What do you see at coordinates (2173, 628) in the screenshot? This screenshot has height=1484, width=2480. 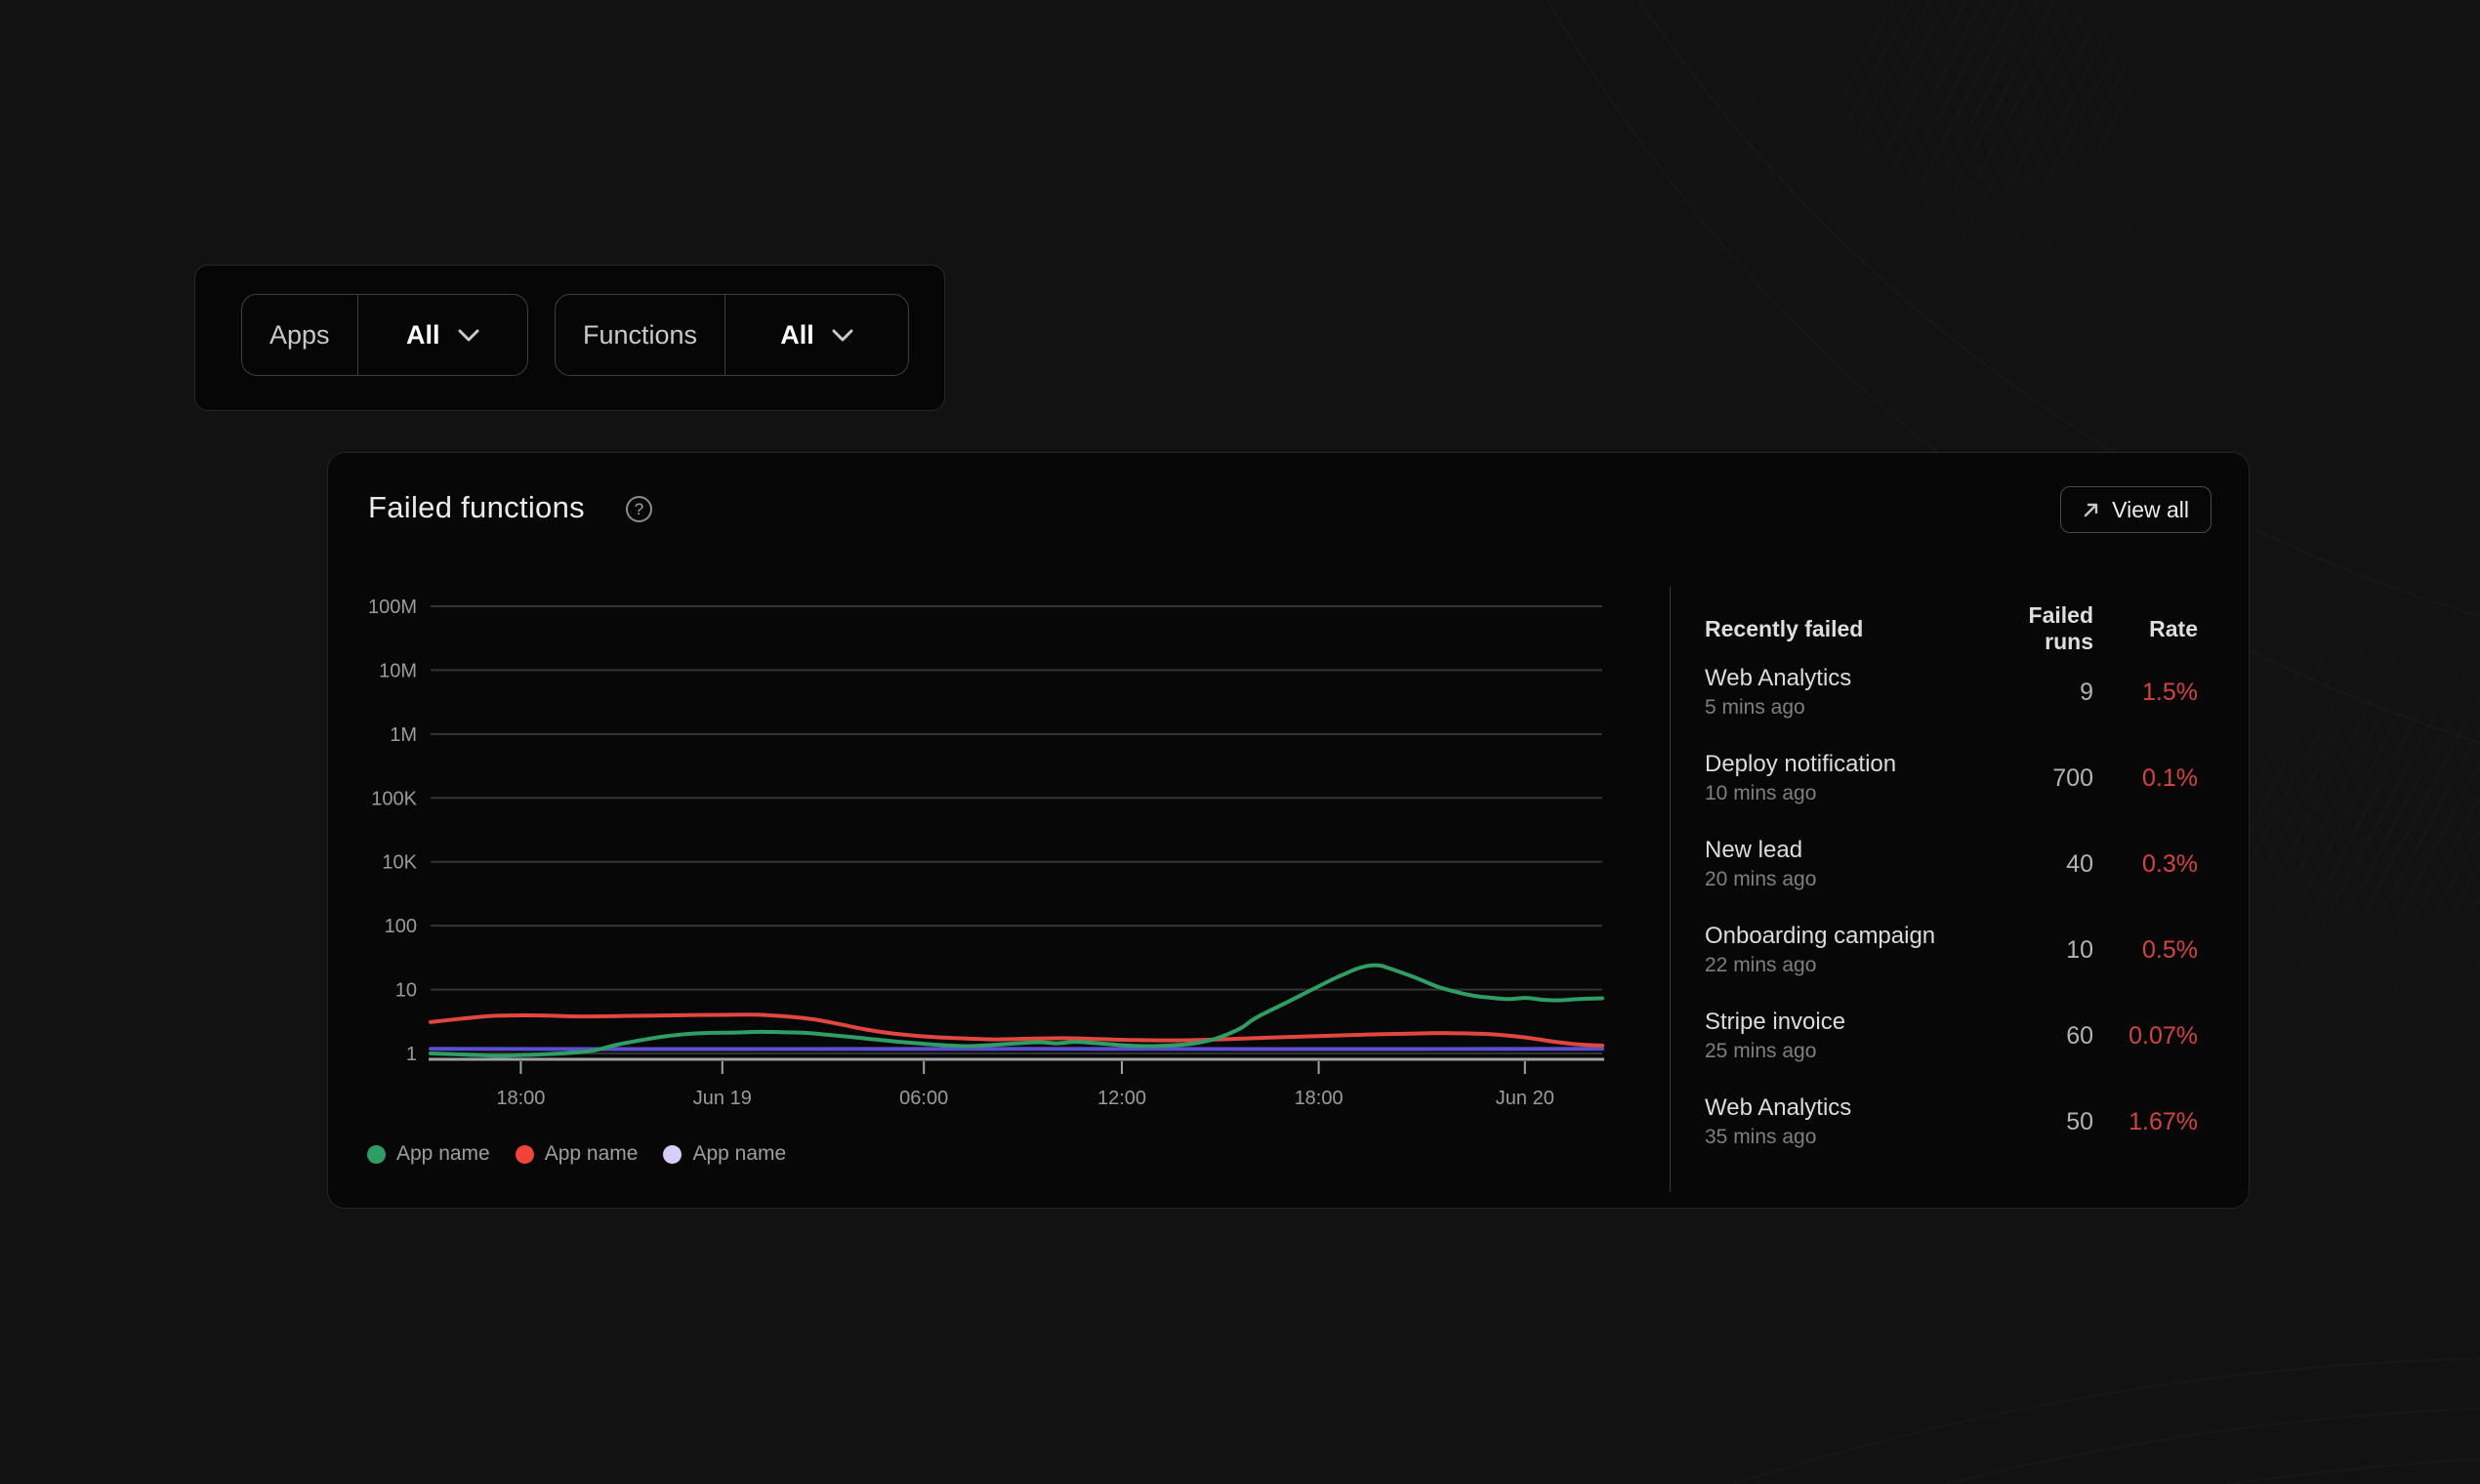 I see `column-header-rate: Rate` at bounding box center [2173, 628].